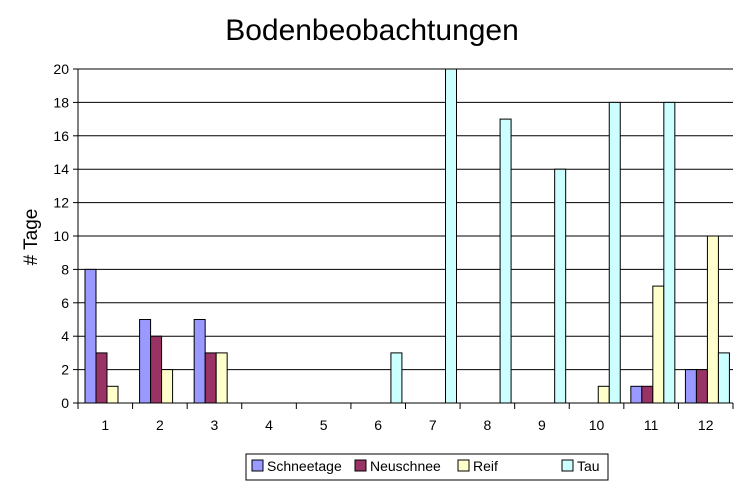 This screenshot has width=750, height=494. What do you see at coordinates (61, 169) in the screenshot?
I see `y-tick-label: 14` at bounding box center [61, 169].